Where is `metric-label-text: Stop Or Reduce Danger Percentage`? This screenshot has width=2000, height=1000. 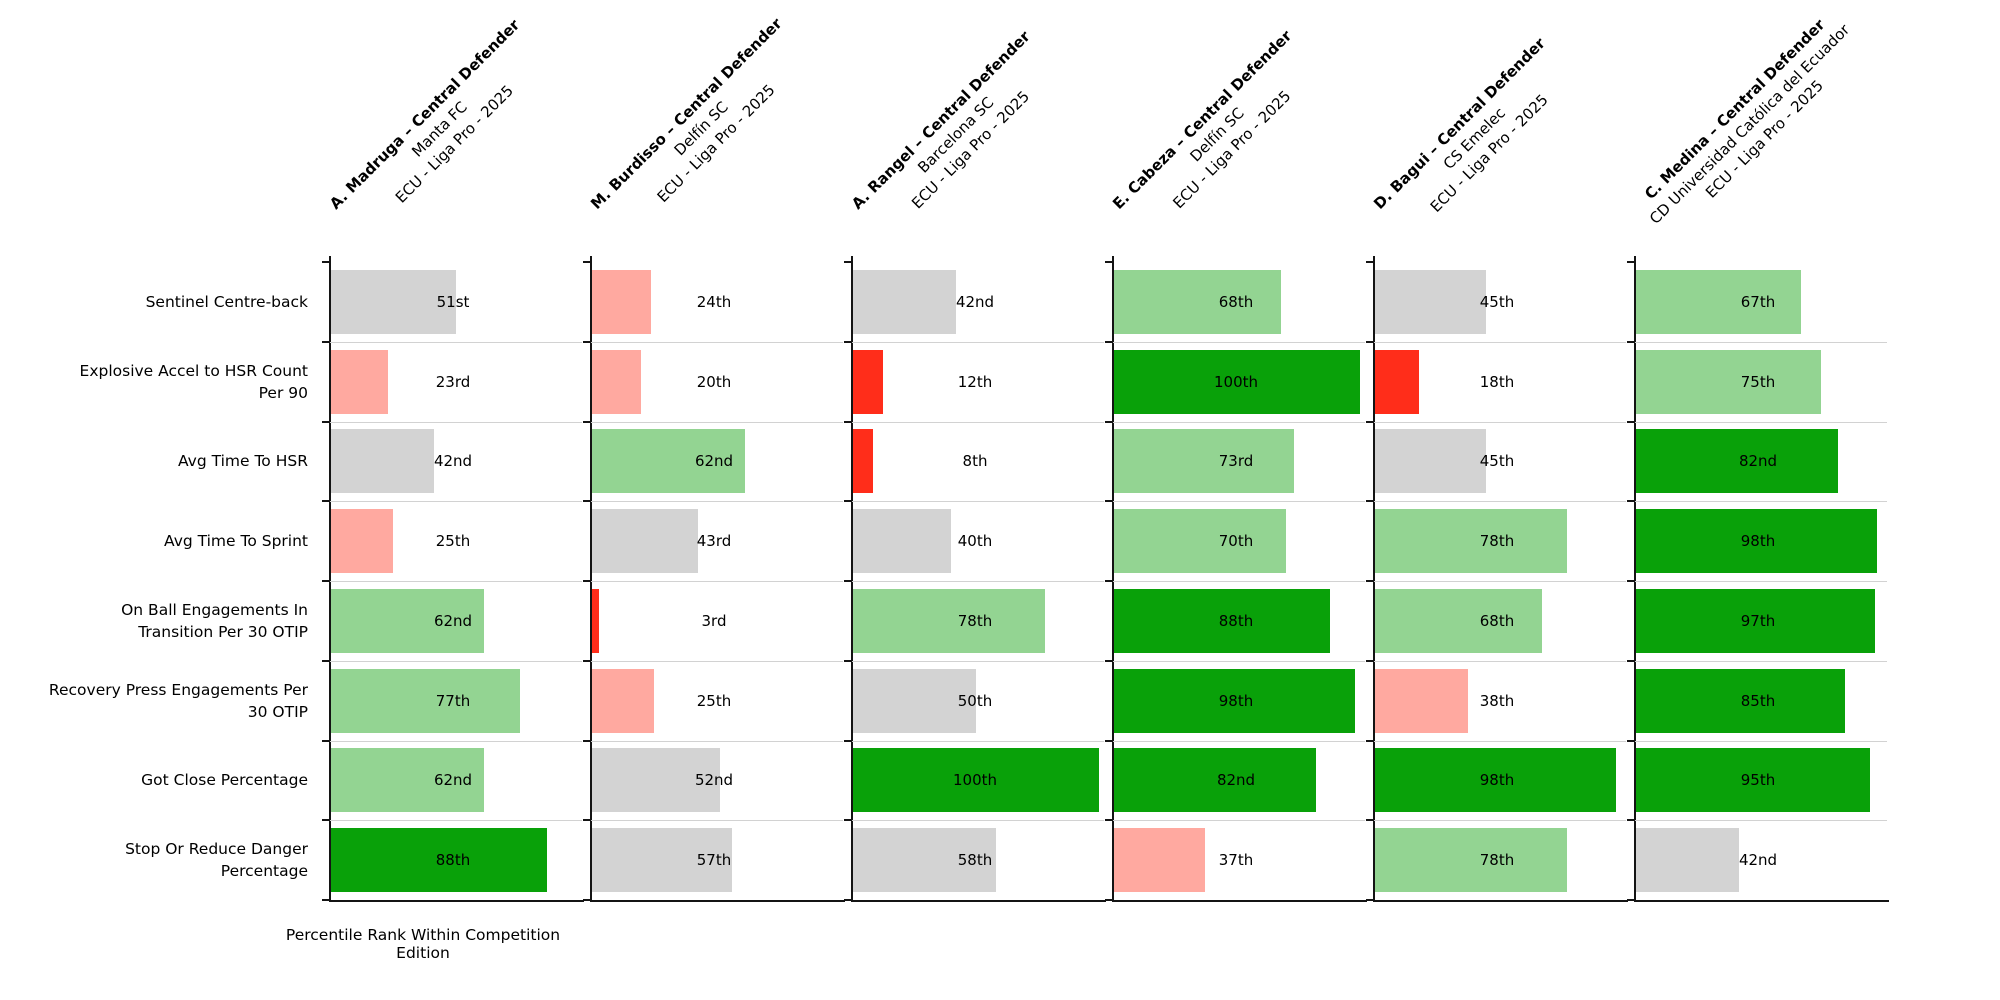
metric-label-text: Stop Or Reduce Danger Percentage is located at coordinates (216, 860).